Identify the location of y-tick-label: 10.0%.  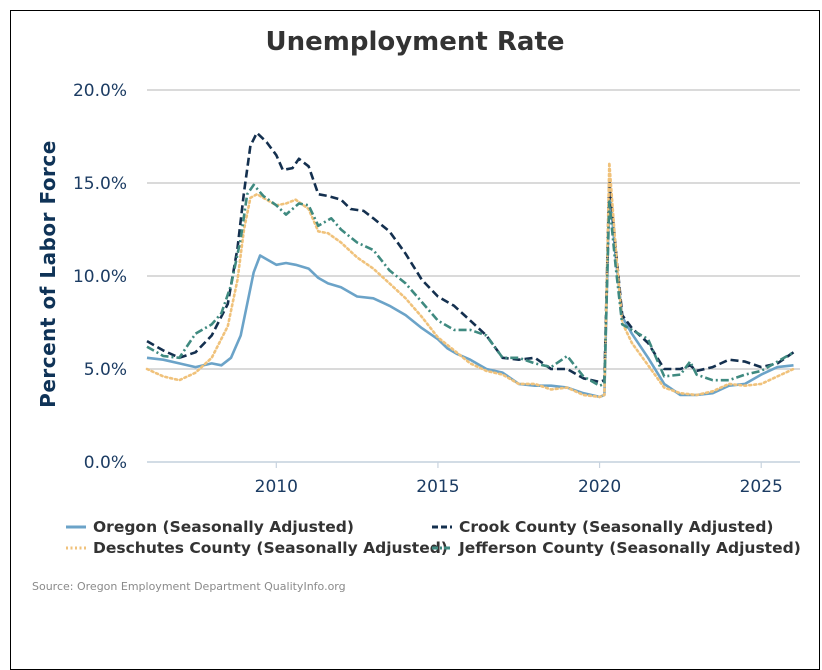
(100, 277).